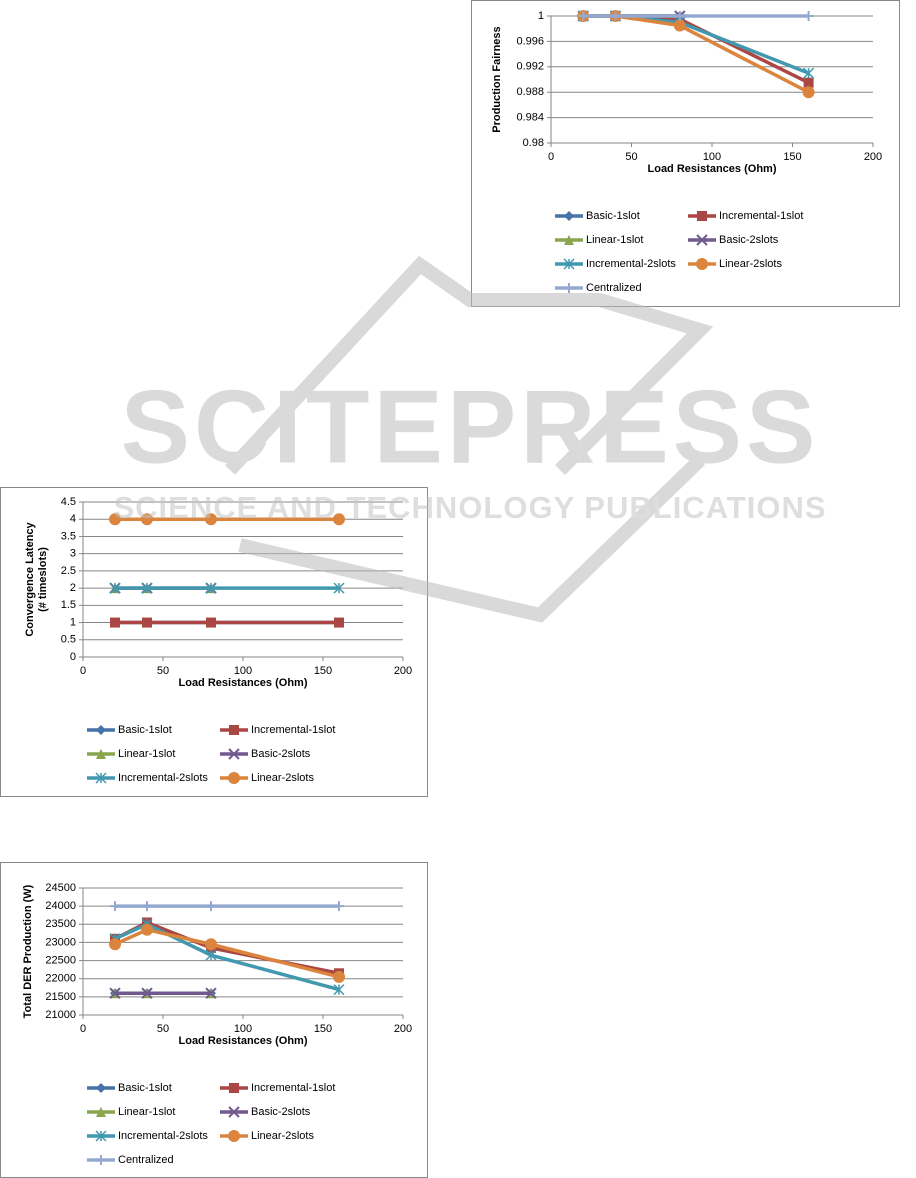  What do you see at coordinates (497, 79) in the screenshot?
I see `y-axis-label: Production Fairness` at bounding box center [497, 79].